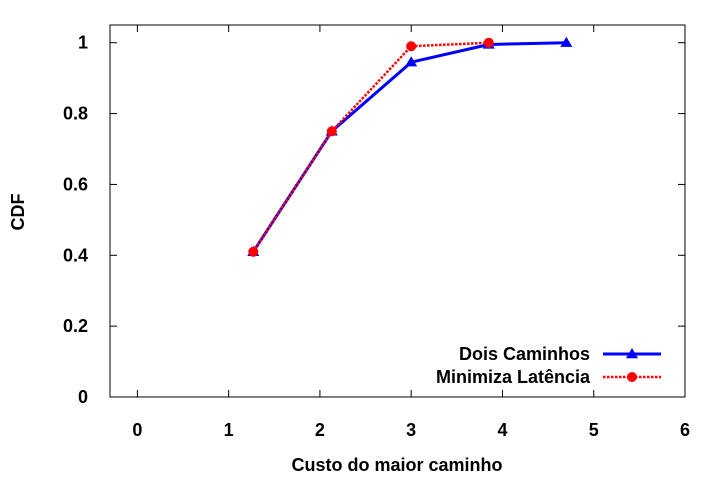 Image resolution: width=720 pixels, height=480 pixels. I want to click on y-tick-label: 1, so click(83, 43).